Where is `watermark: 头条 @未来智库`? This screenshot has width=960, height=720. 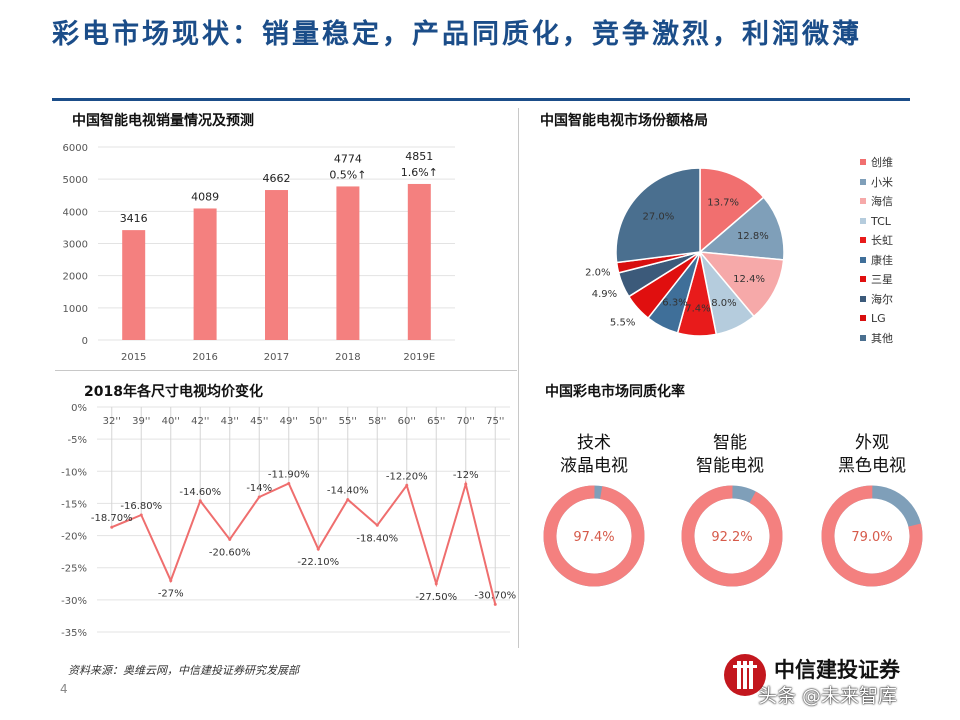 watermark: 头条 @未来智库 is located at coordinates (828, 696).